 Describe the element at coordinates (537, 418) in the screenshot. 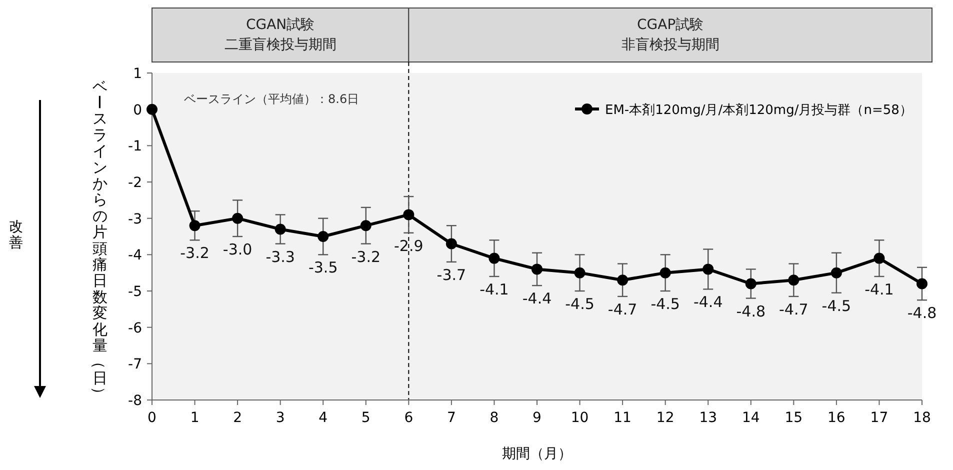

I see `x-tick-label: 9` at that location.